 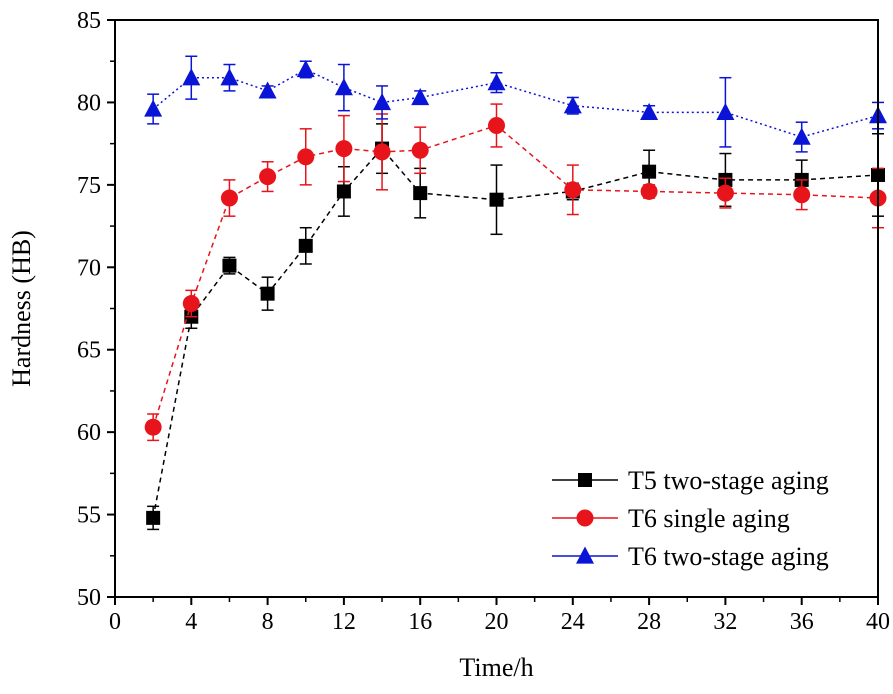 I want to click on legend-item: T6 single aging, so click(x=671, y=518).